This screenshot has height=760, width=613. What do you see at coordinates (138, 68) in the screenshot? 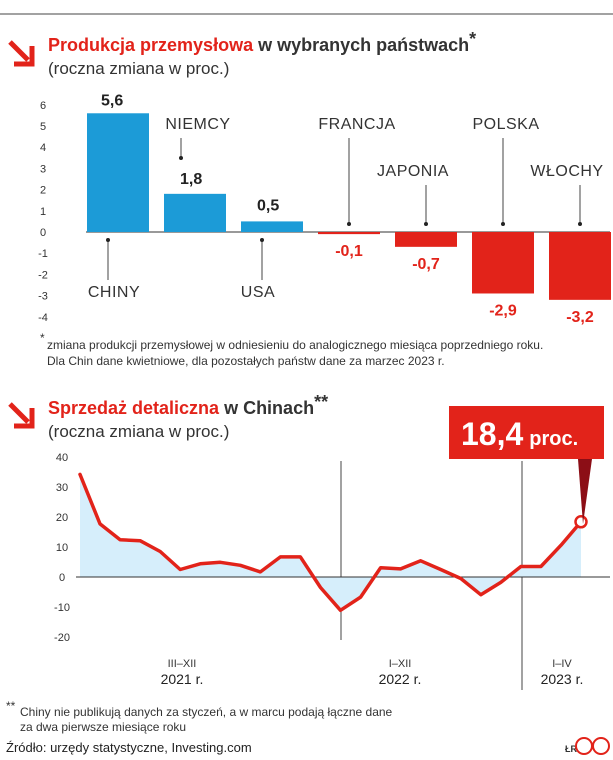
I see `chart1-subtitle: (roczna zmiana w proc.)` at bounding box center [138, 68].